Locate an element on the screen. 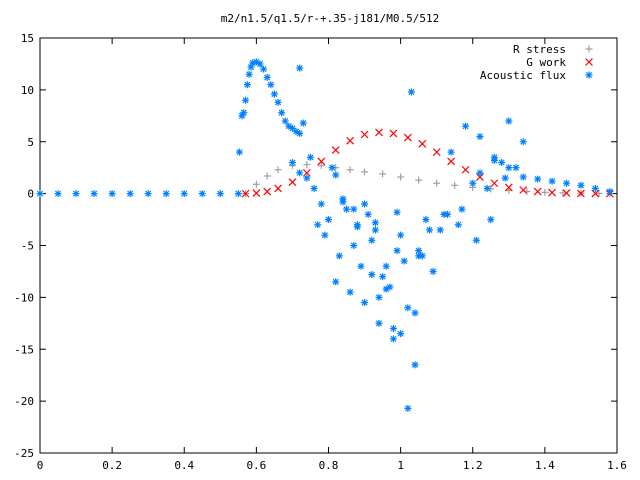 Image resolution: width=640 pixels, height=480 pixels. y-tick-label: -20 is located at coordinates (24, 401).